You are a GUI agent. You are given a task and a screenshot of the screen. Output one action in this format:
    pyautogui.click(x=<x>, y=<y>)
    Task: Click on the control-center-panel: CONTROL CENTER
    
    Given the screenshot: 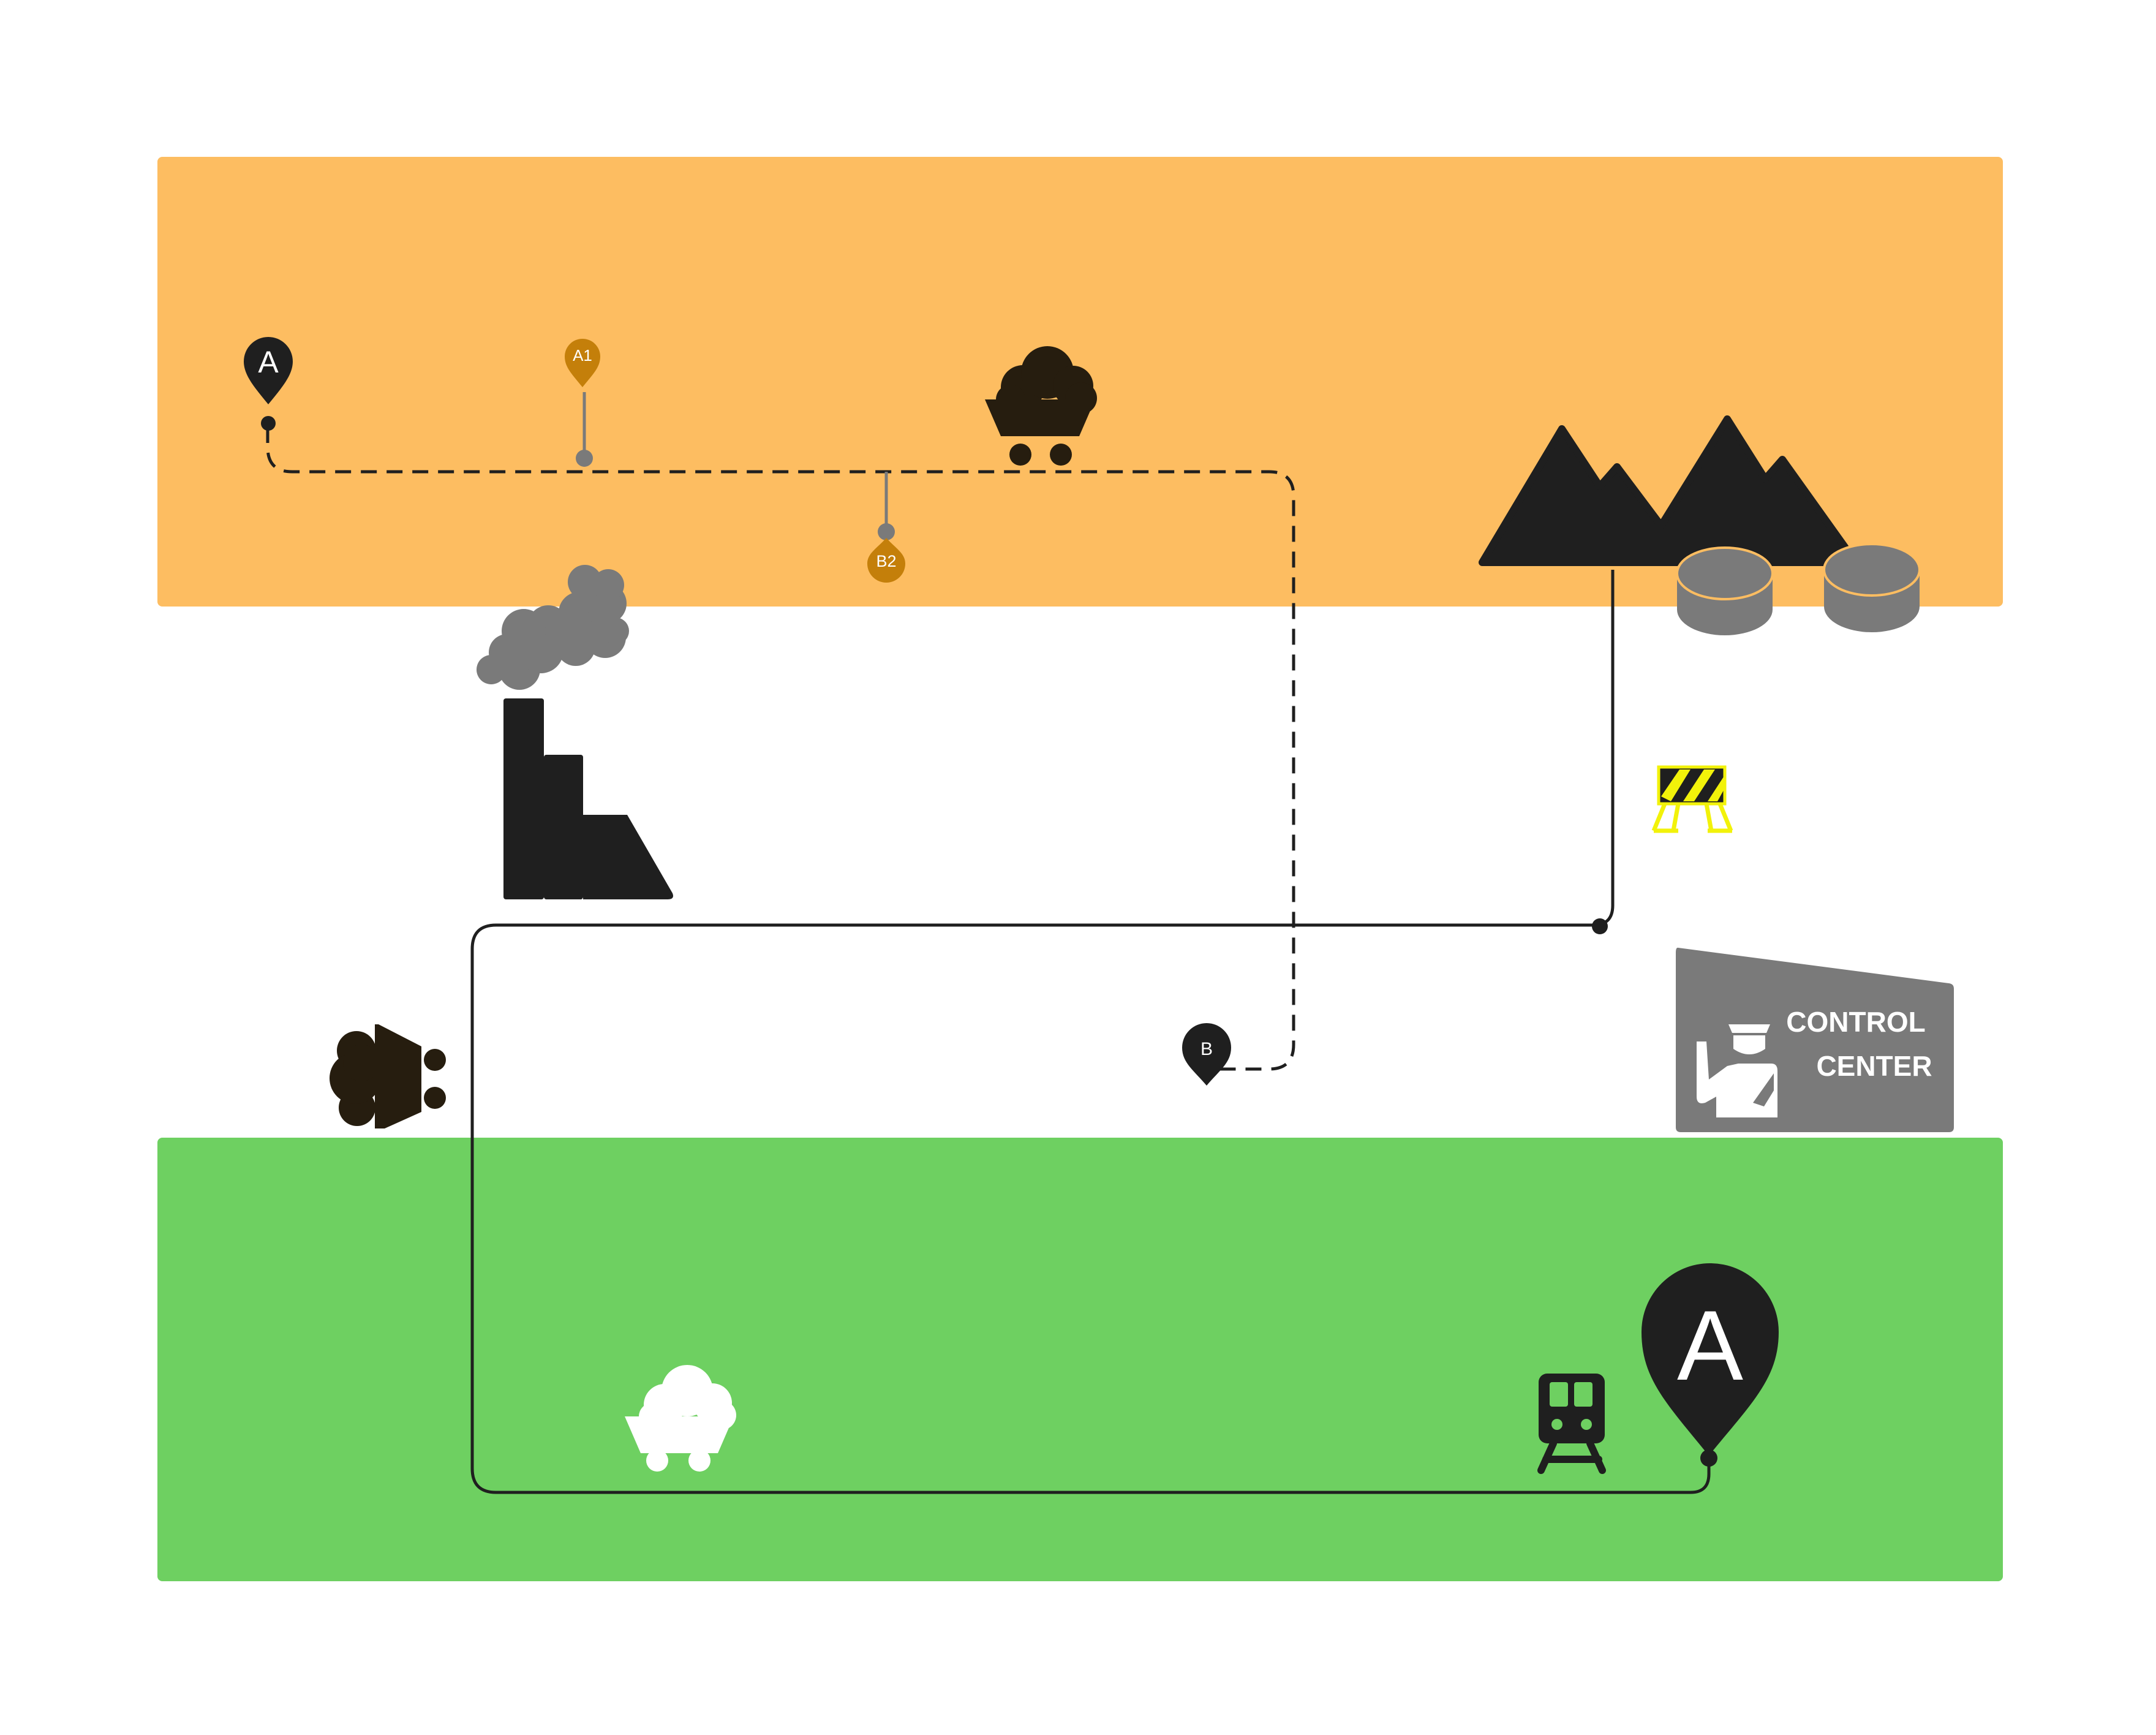 What is the action you would take?
    pyautogui.click(x=1815, y=1039)
    